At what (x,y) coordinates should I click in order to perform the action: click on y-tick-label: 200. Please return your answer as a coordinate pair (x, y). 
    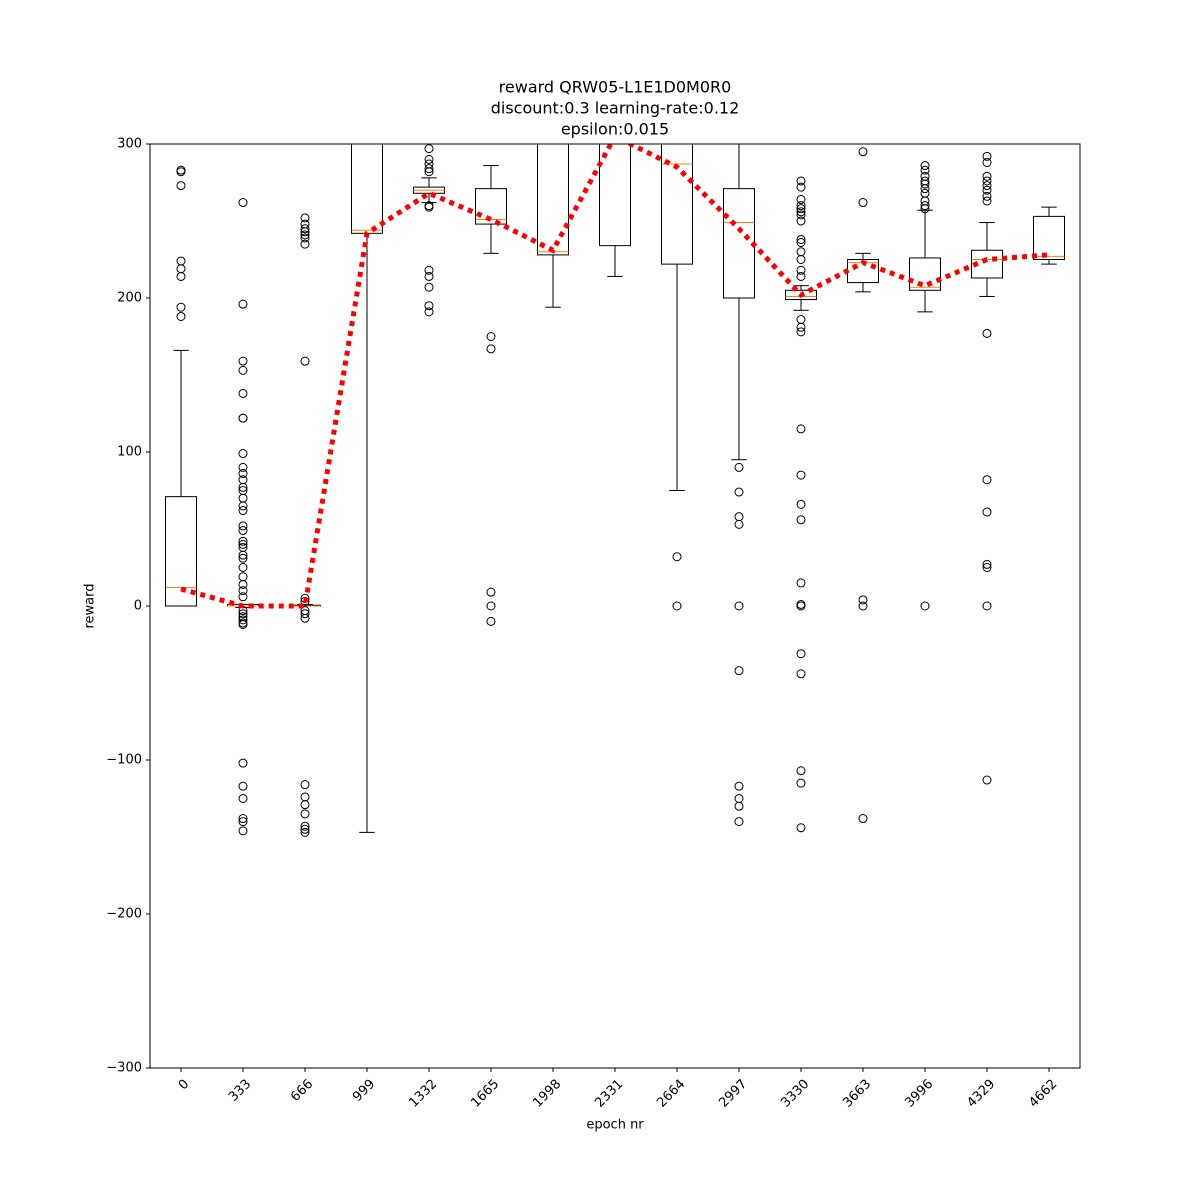
    Looking at the image, I should click on (129, 298).